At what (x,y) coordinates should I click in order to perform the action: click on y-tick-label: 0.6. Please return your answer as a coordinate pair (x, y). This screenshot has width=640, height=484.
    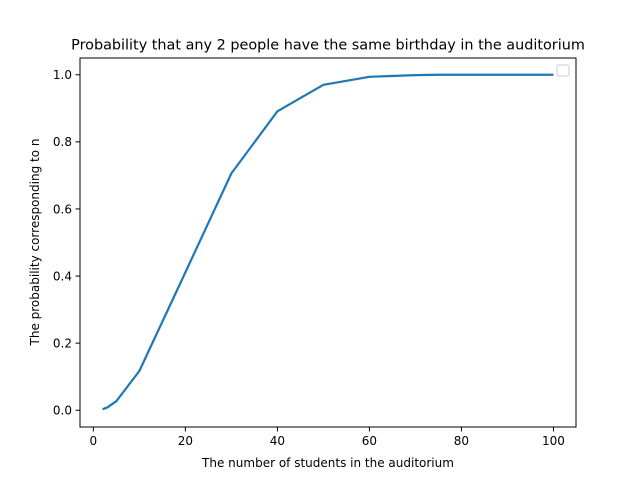
    Looking at the image, I should click on (62, 209).